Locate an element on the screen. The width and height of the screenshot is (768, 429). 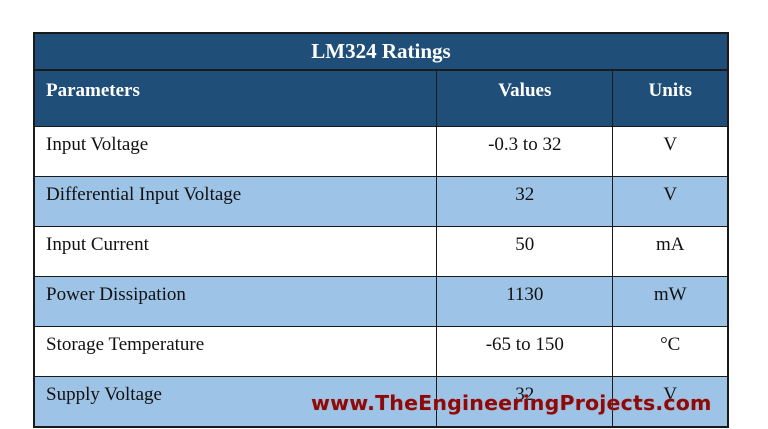
parameter-cell: Input Current is located at coordinates (235, 251).